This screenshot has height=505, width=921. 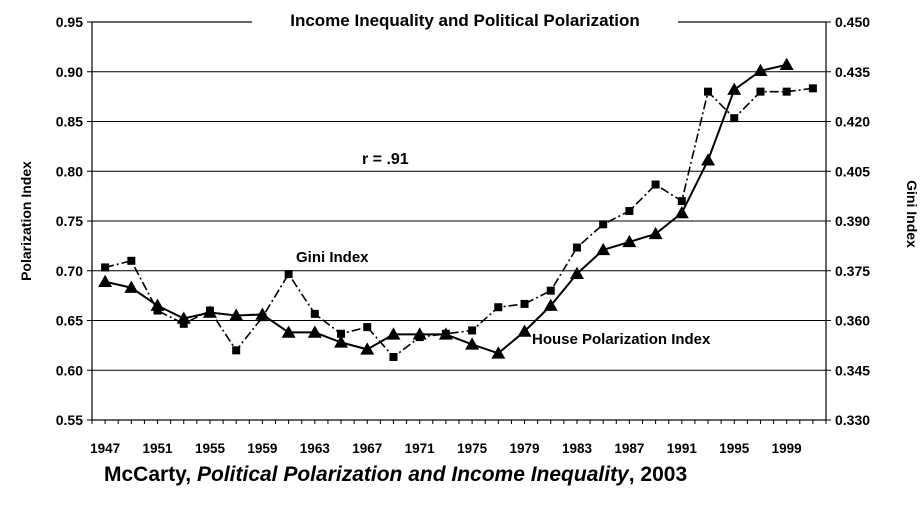 I want to click on x-tick-label: 1975, so click(x=472, y=448).